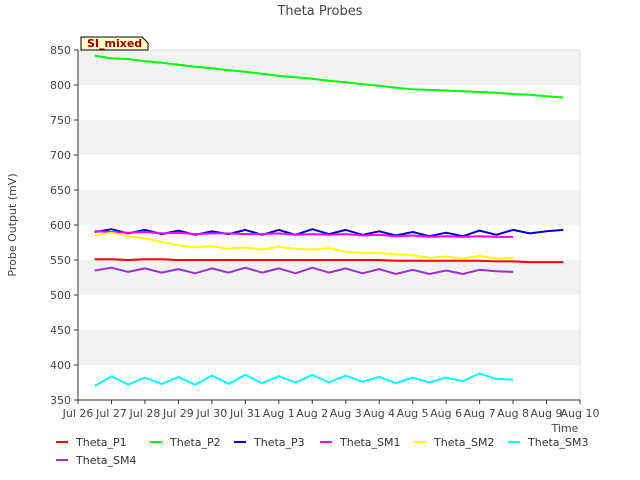 The width and height of the screenshot is (640, 480). Describe the element at coordinates (580, 413) in the screenshot. I see `x-tick-label: Aug 10` at that location.